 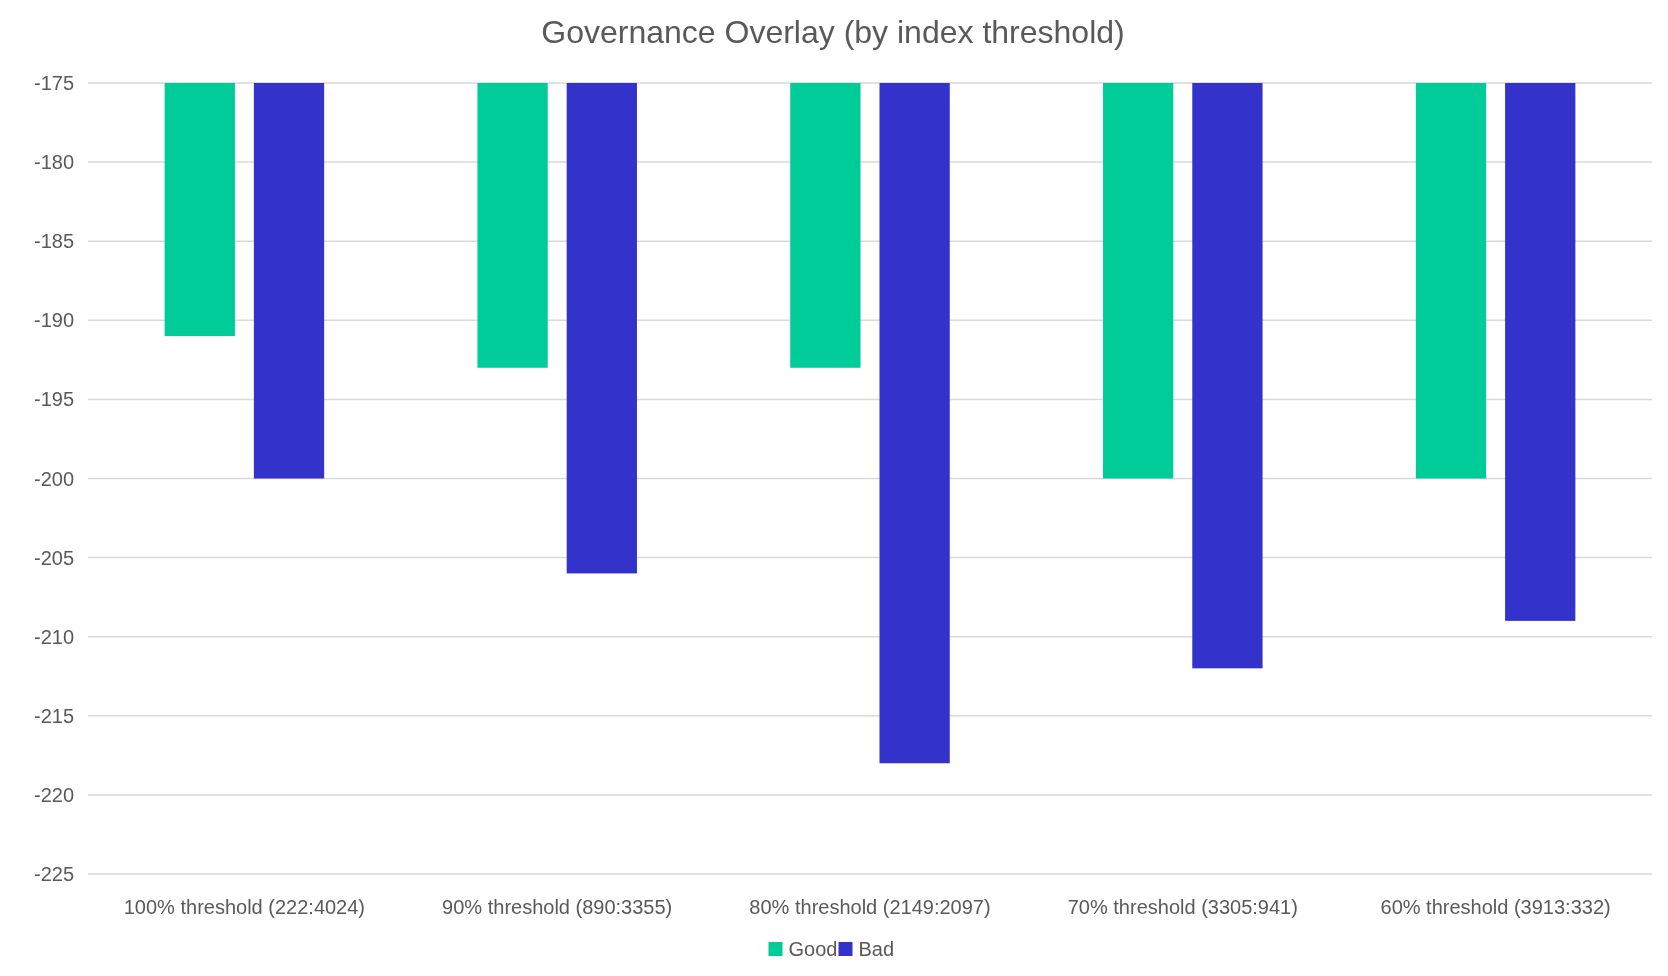 I want to click on x-tick-label: 80% threshold (2149:2097), so click(x=870, y=907).